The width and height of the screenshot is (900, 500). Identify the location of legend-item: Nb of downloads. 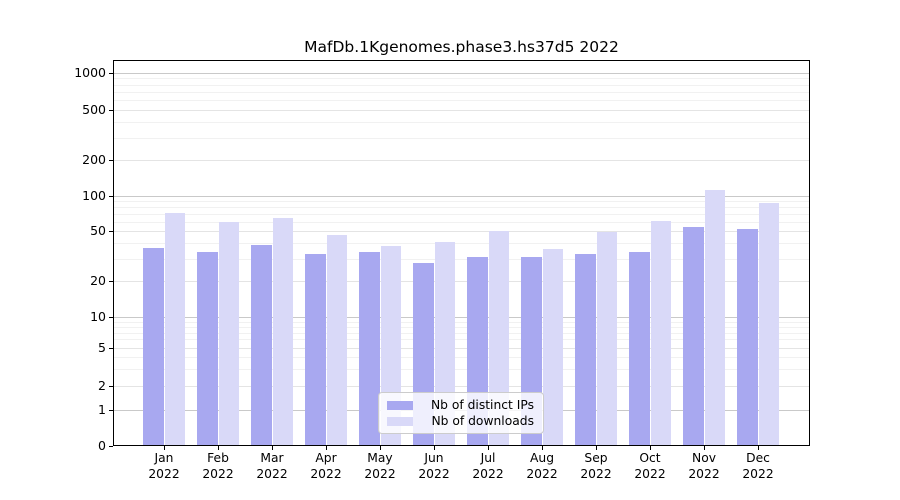
(460, 421).